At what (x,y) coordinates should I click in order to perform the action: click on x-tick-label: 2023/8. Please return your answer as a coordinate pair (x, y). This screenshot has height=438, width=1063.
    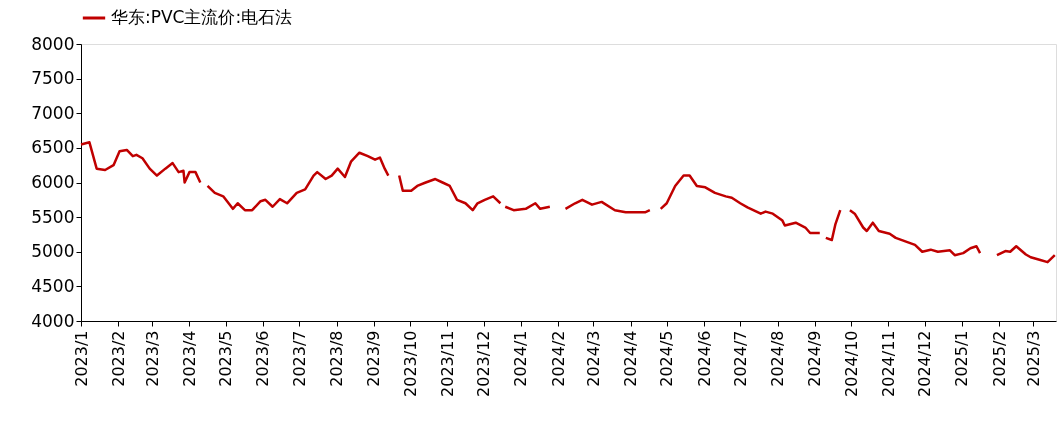
    Looking at the image, I should click on (336, 358).